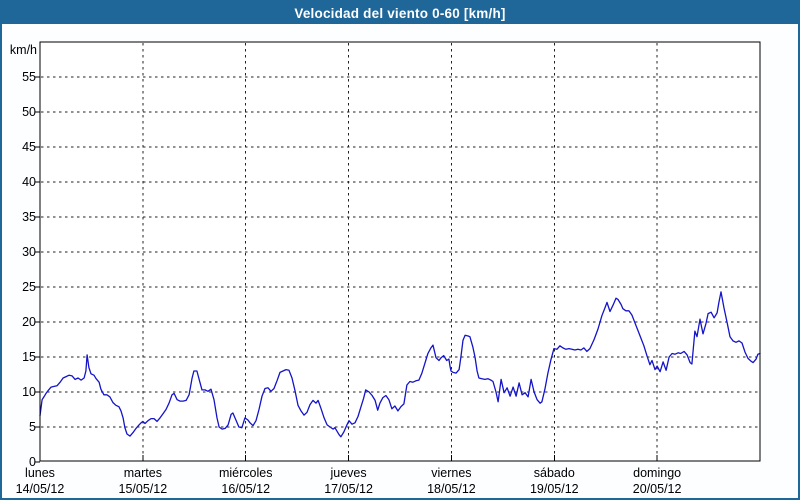  What do you see at coordinates (246, 473) in the screenshot?
I see `day-name-label: miércoles` at bounding box center [246, 473].